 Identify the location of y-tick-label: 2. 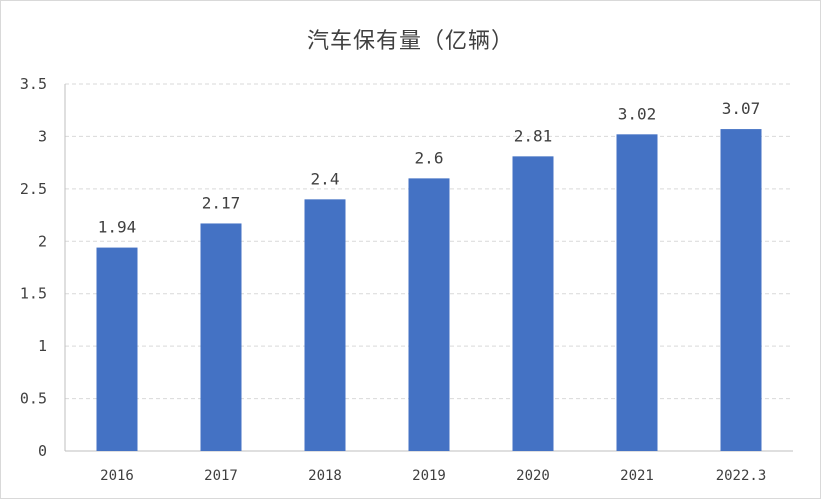
(42, 241).